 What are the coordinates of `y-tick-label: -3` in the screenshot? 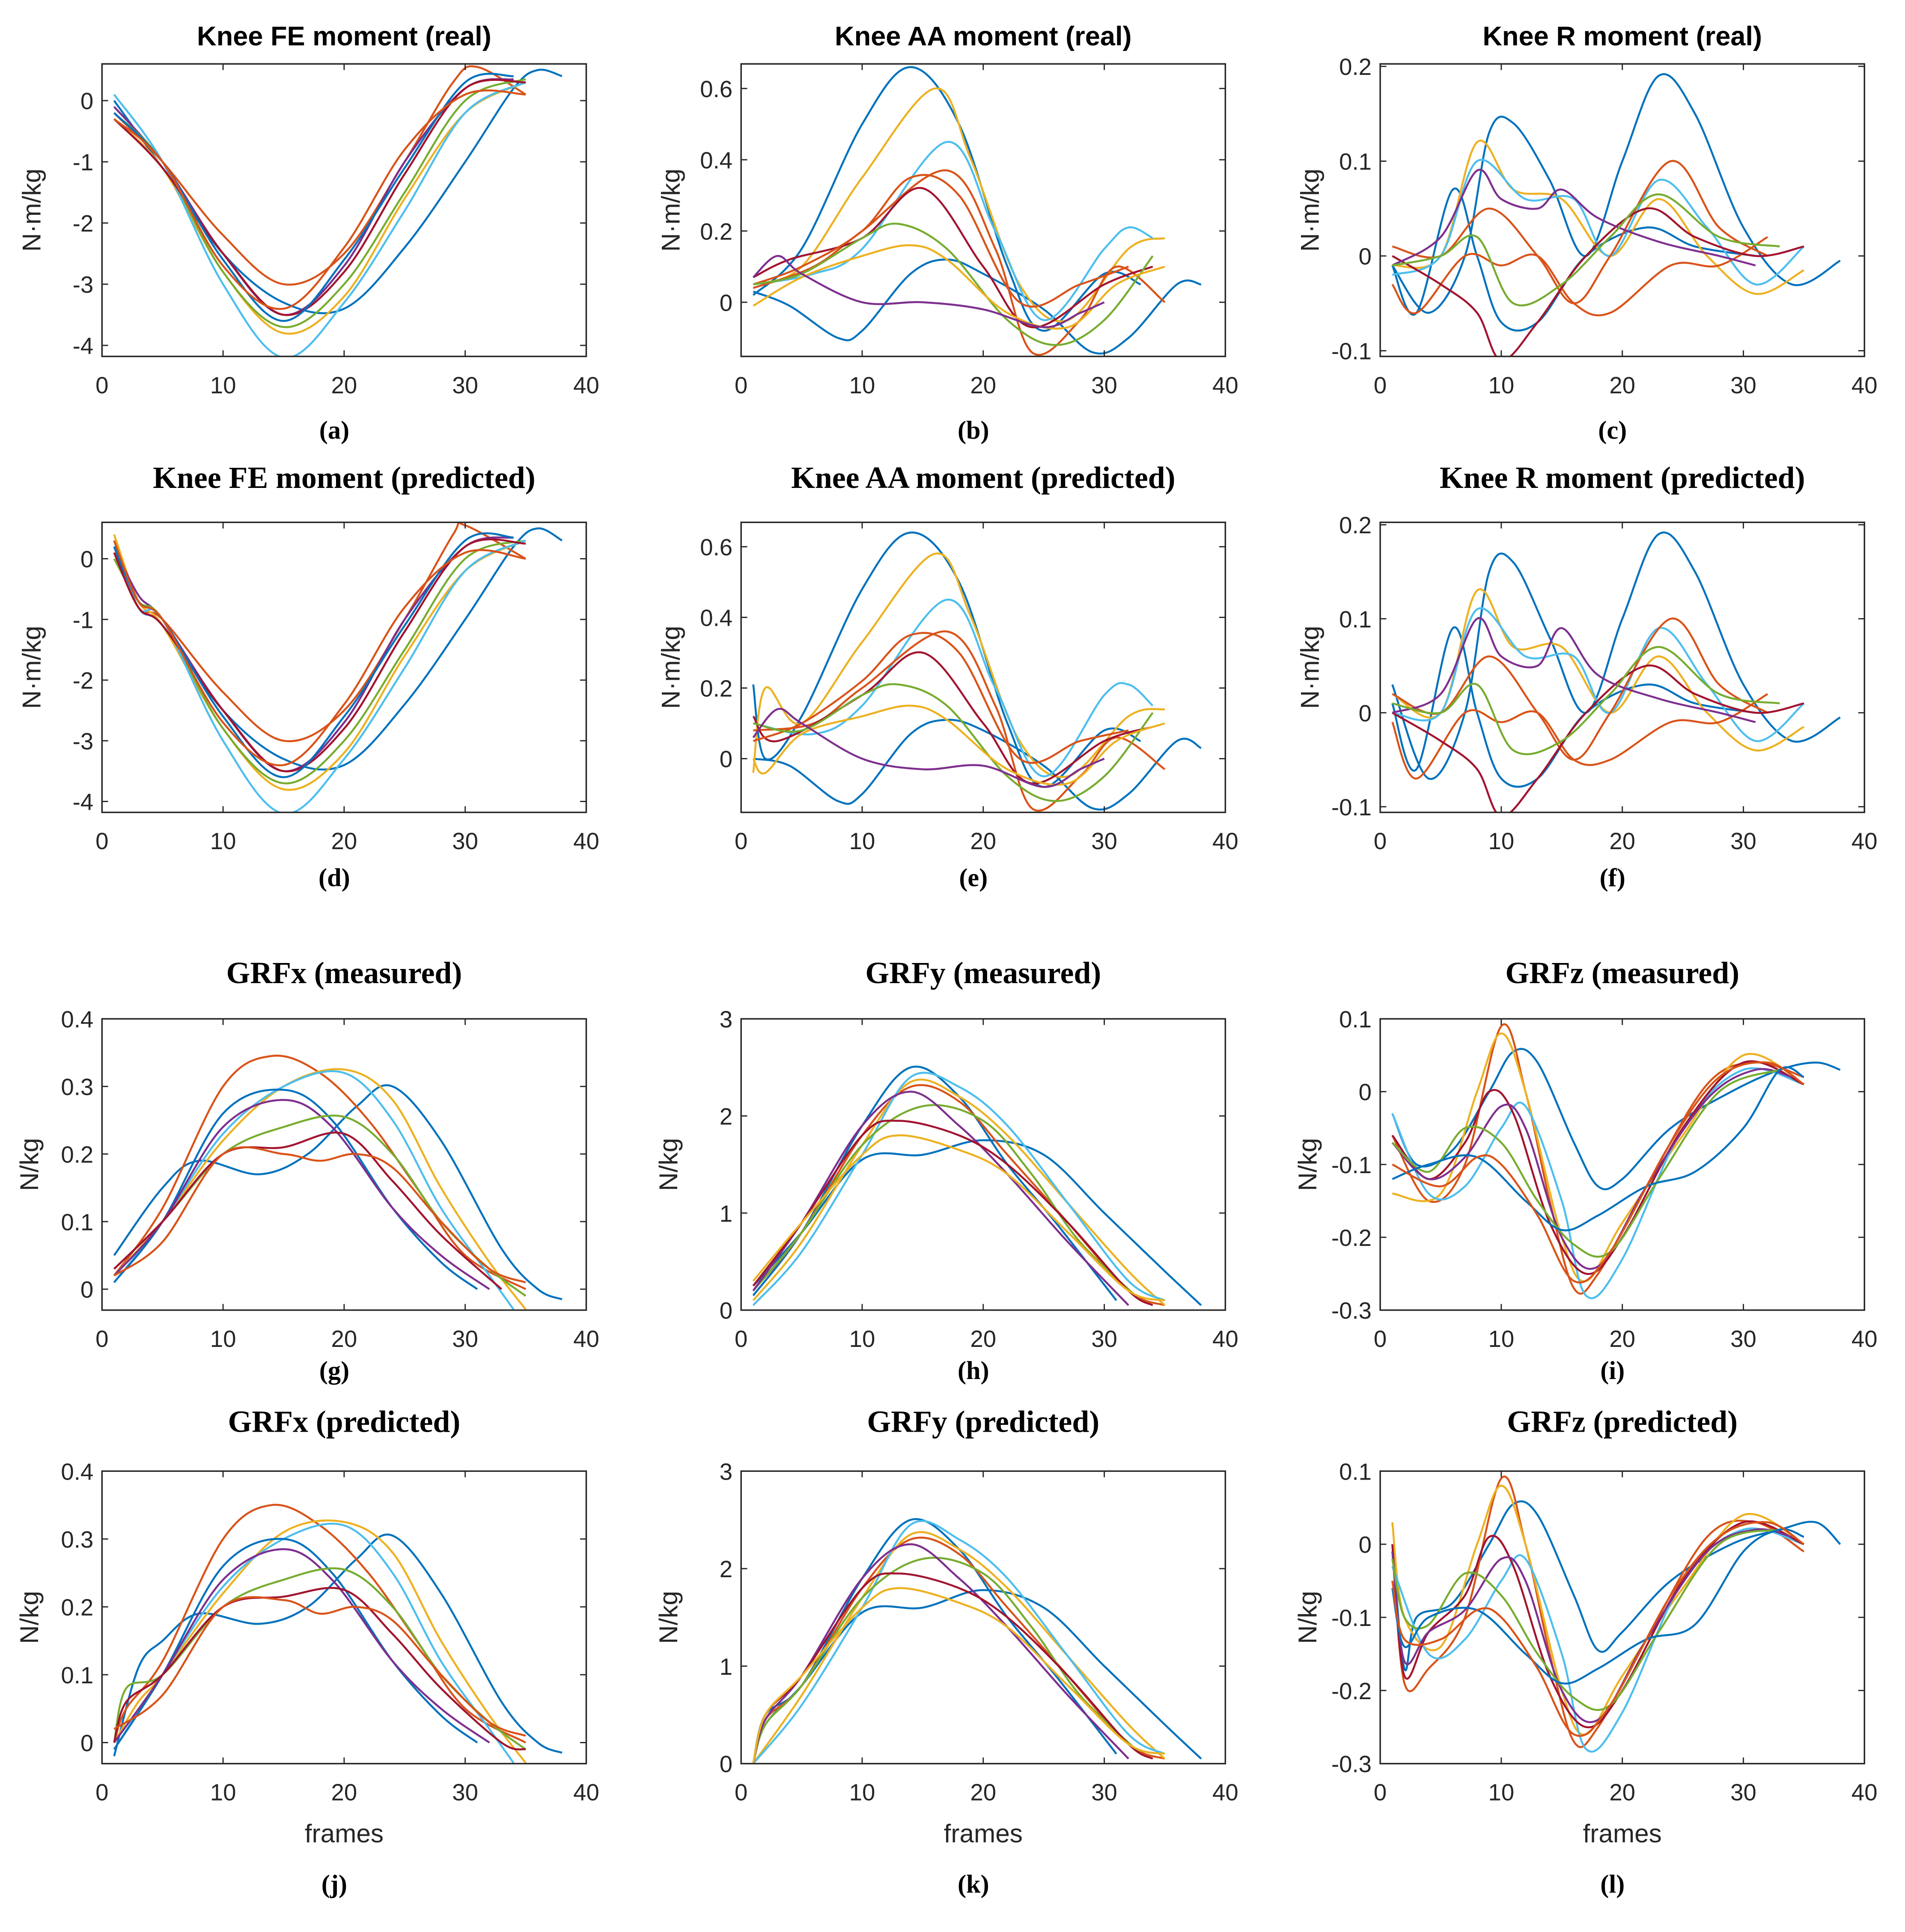 It's located at (83, 285).